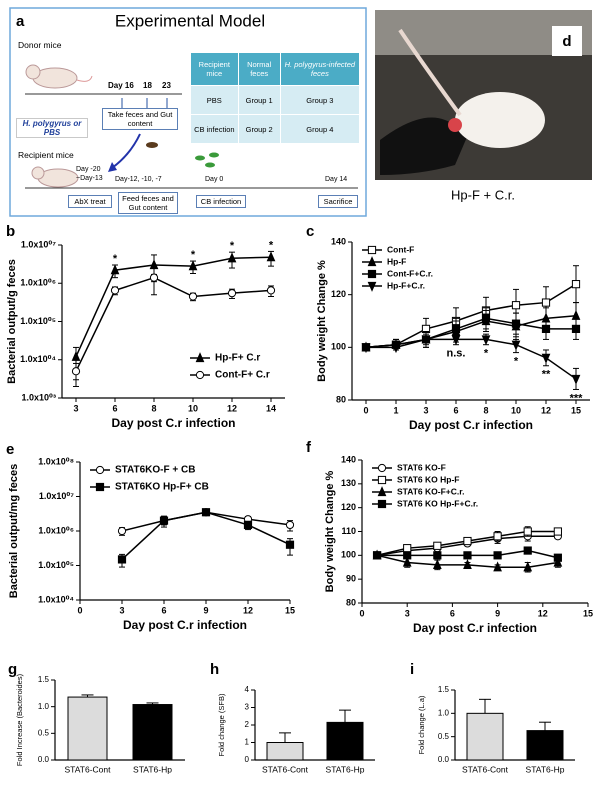  What do you see at coordinates (395, 410) in the screenshot?
I see `x-tick-label: 1` at bounding box center [395, 410].